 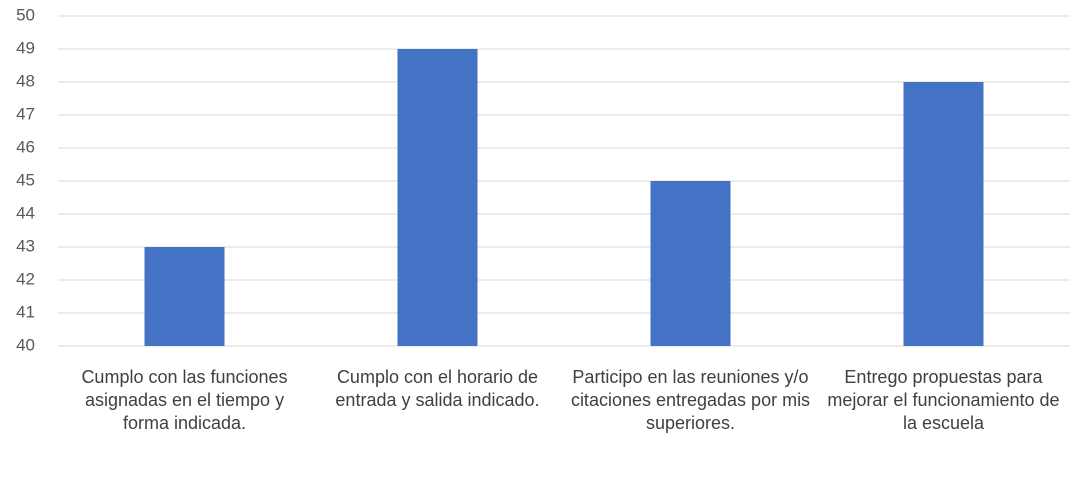 I want to click on y-tick-label: 49, so click(x=25, y=47).